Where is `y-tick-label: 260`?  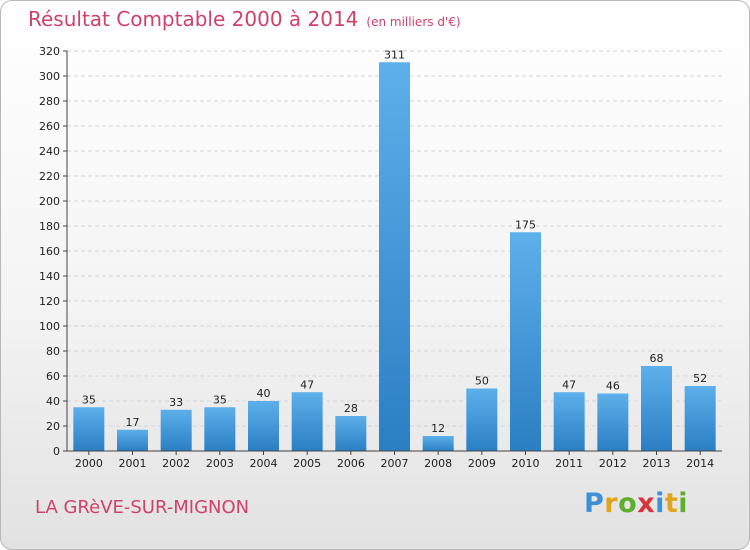
y-tick-label: 260 is located at coordinates (49, 126).